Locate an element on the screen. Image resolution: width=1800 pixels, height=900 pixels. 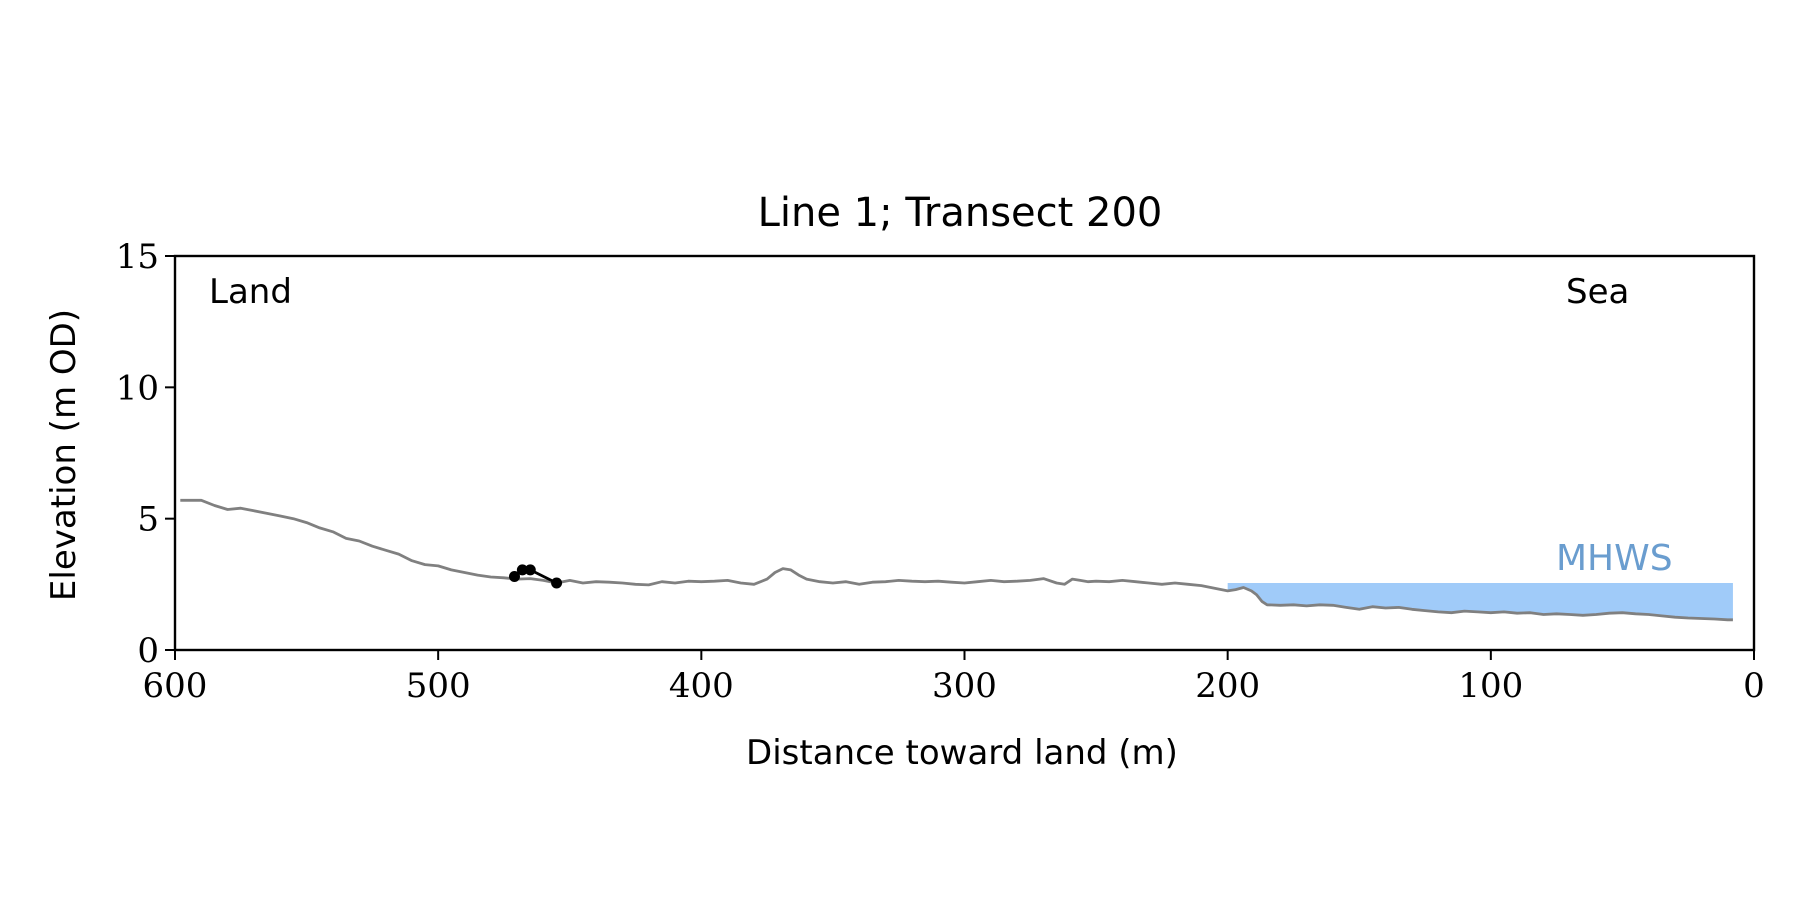
y-axis-label: Elevation (m OD) is located at coordinates (64, 455).